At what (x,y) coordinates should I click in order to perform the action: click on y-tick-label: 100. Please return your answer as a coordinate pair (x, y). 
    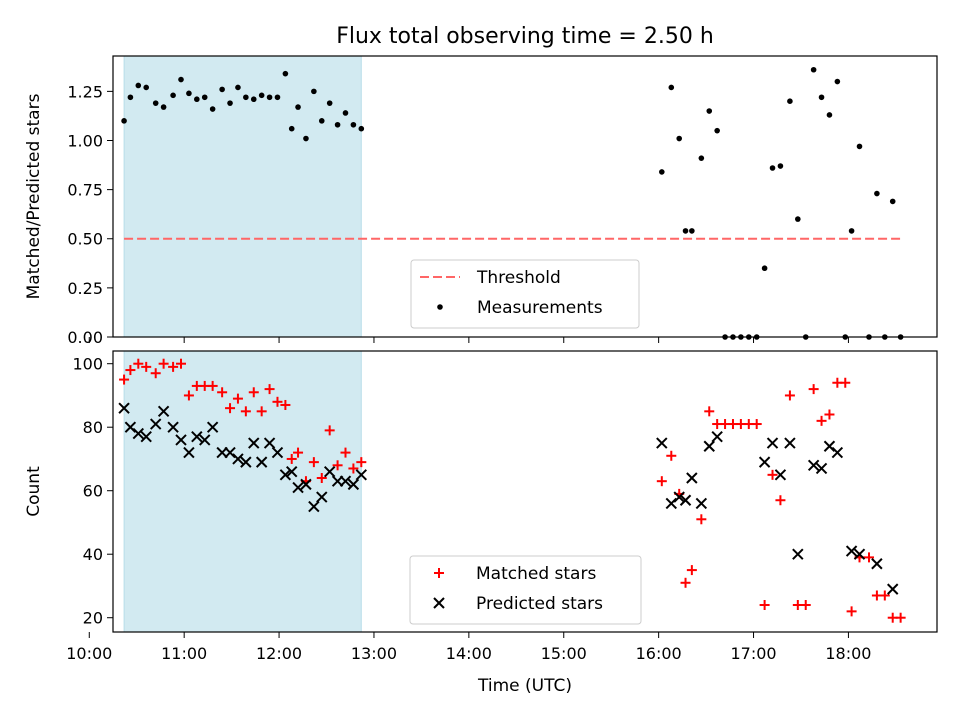
    Looking at the image, I should click on (87, 364).